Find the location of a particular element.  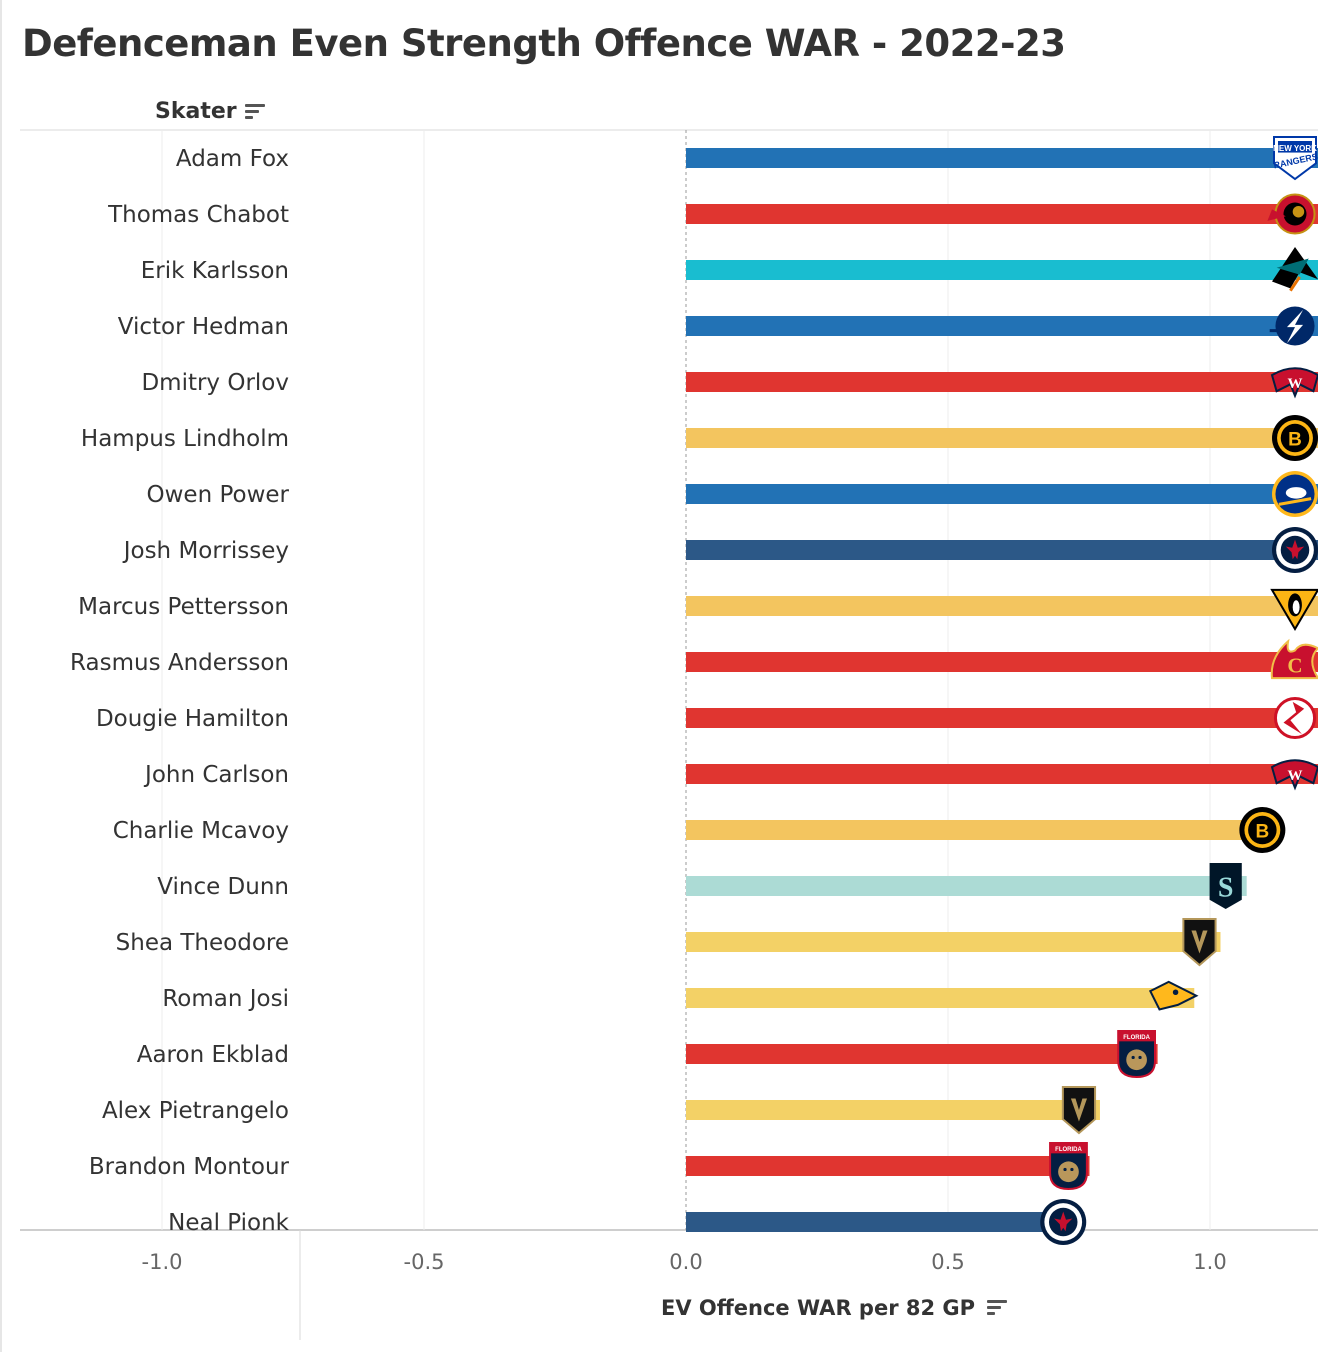

svg-text: S is located at coordinates (1226, 887).